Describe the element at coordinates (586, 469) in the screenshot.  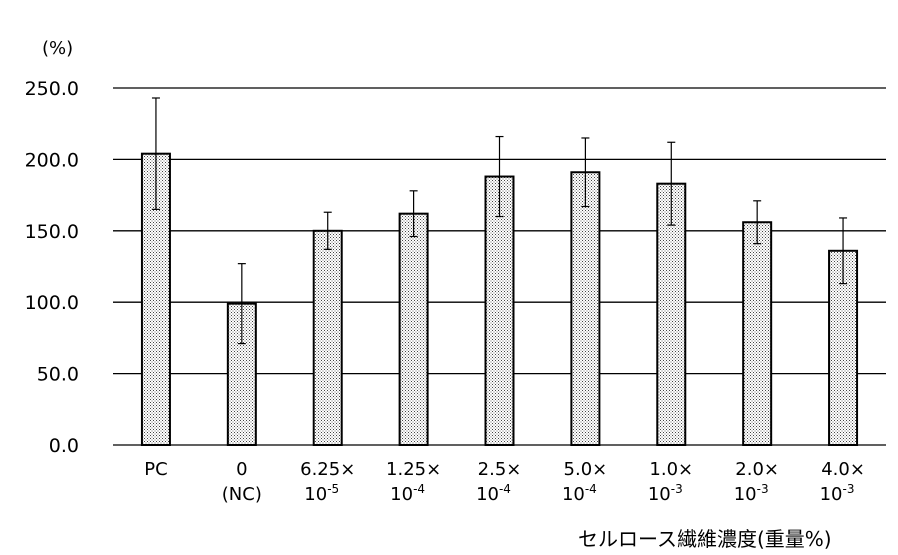
I see `x-tick-label: 5.0×` at that location.